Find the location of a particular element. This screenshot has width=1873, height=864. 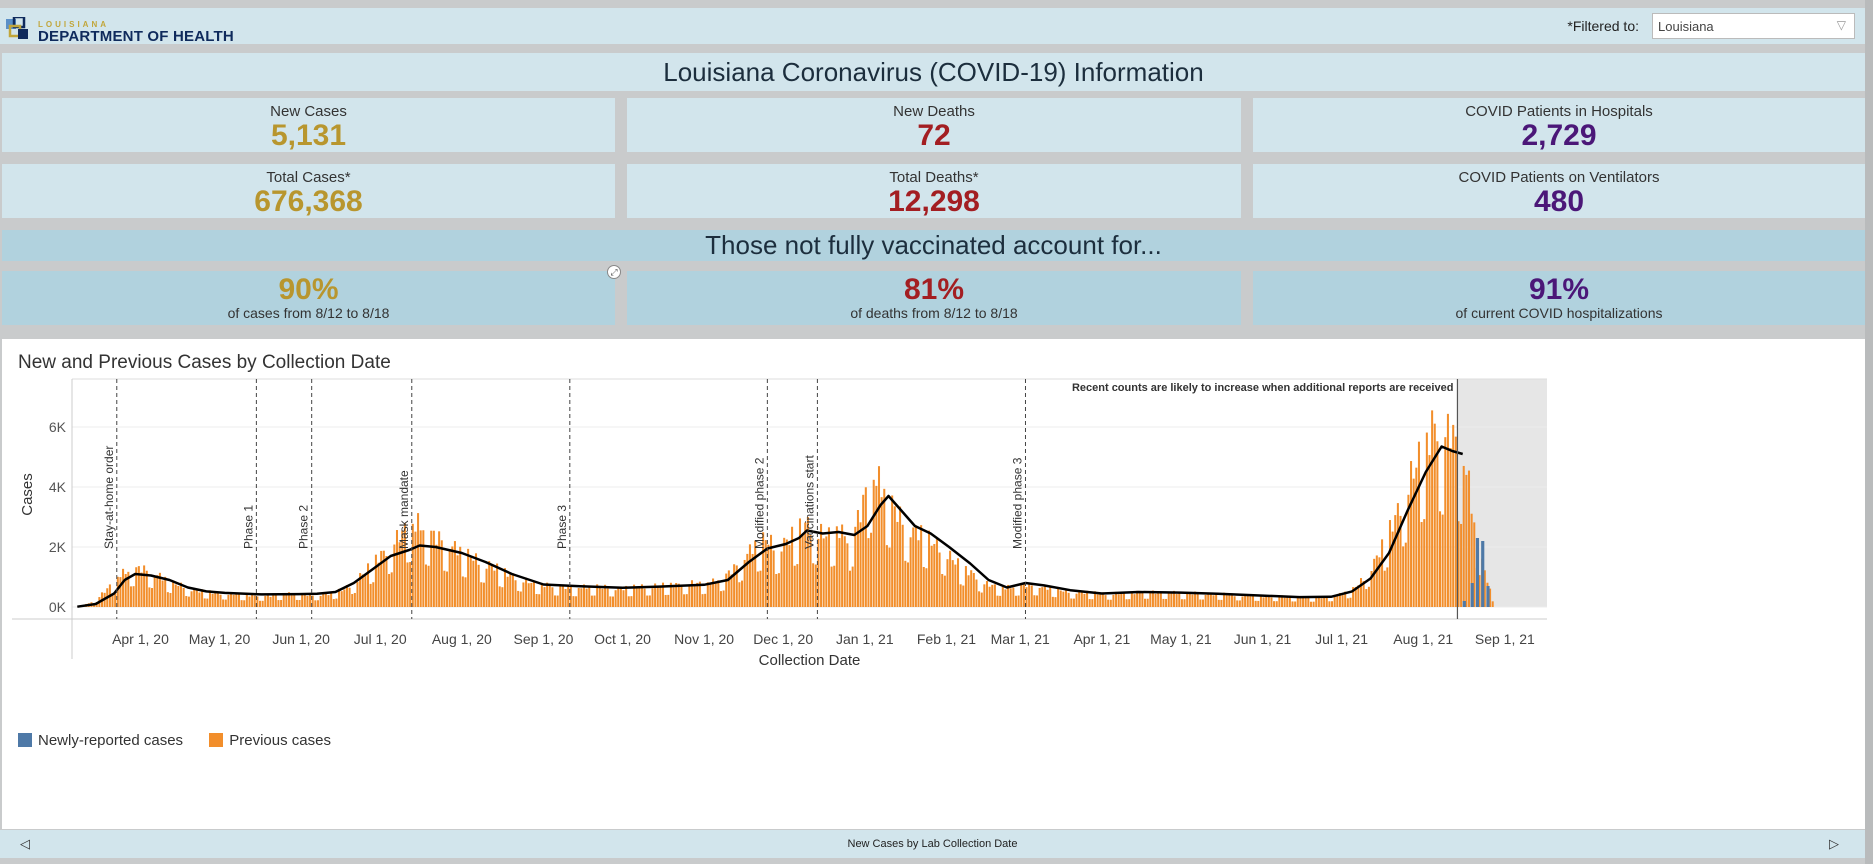

legend-label-previous: Previous cases is located at coordinates (280, 740).